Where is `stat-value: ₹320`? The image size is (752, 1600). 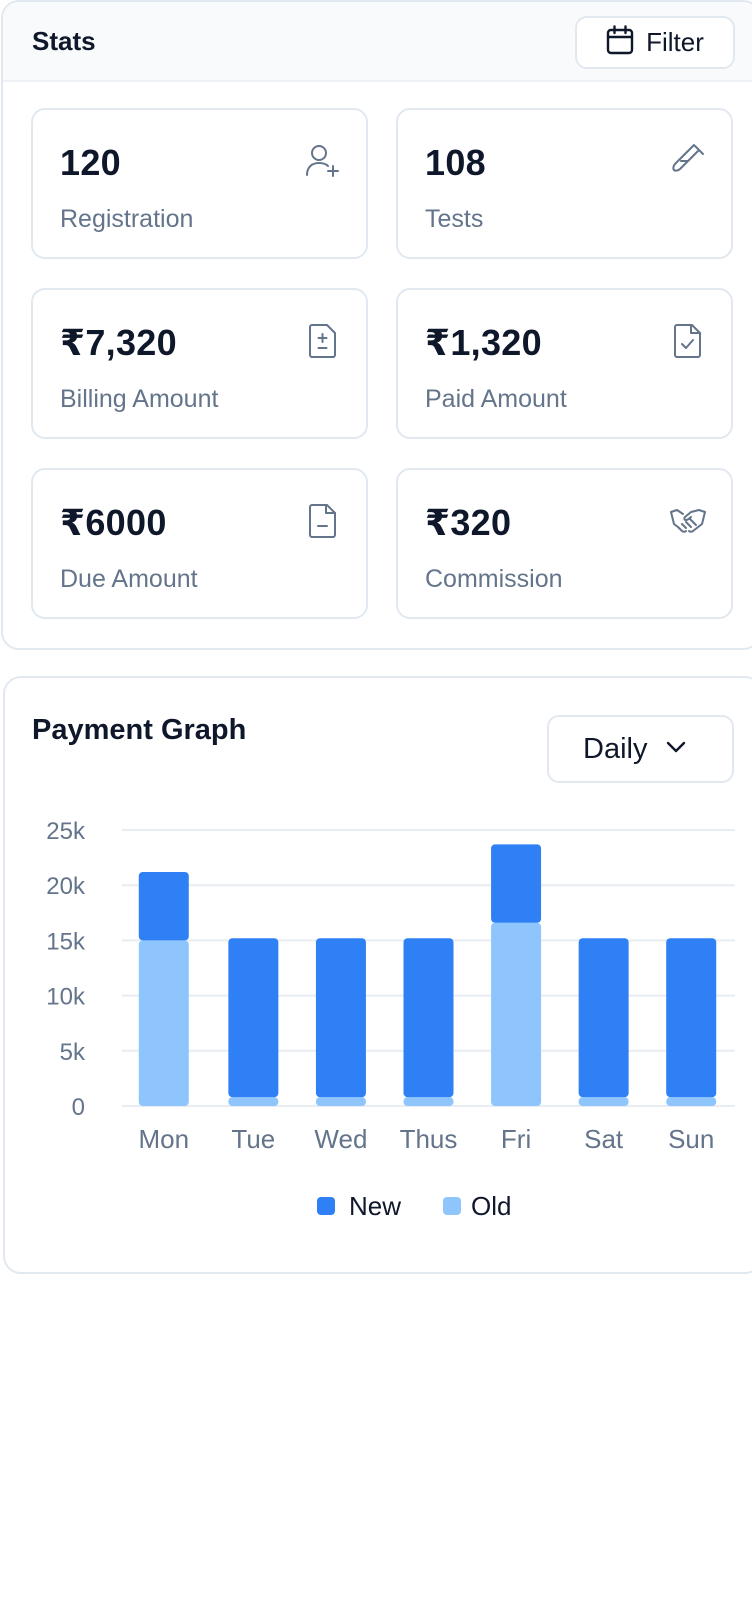
stat-value: ₹320 is located at coordinates (468, 522).